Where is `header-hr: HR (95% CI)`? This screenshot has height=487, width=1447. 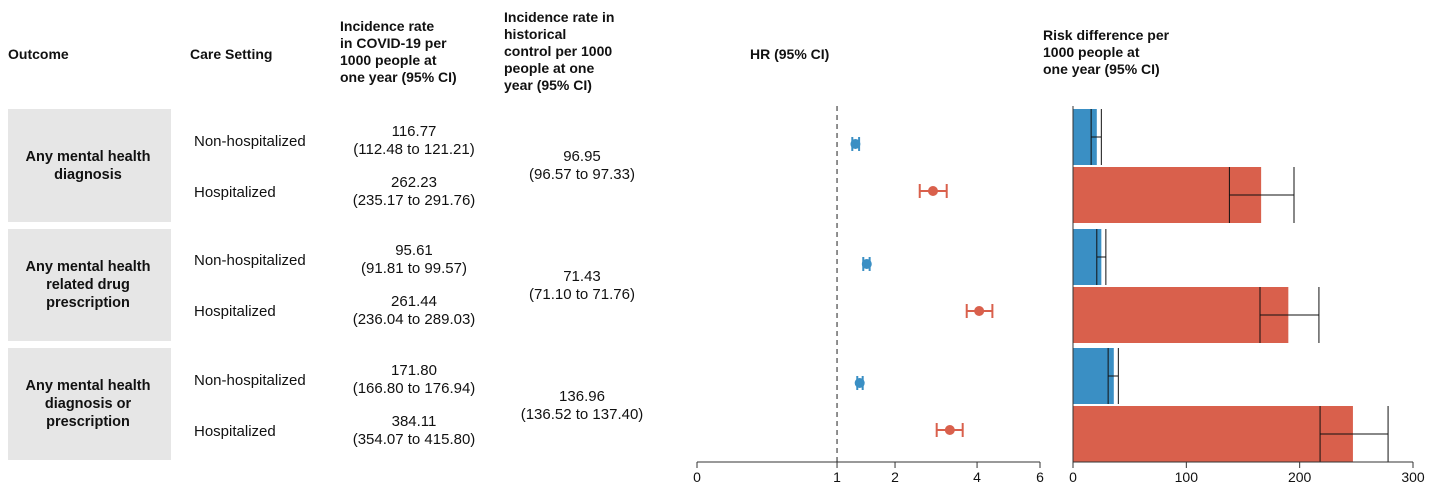 header-hr: HR (95% CI) is located at coordinates (790, 54).